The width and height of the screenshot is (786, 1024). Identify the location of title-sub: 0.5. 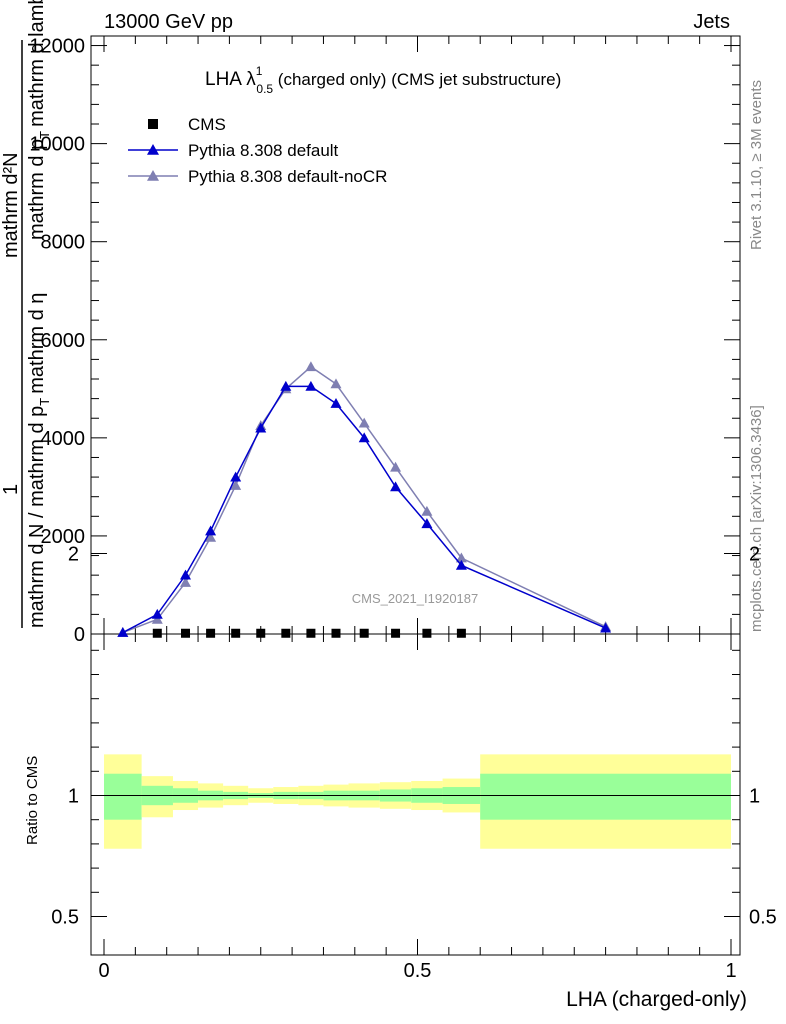
(264, 89).